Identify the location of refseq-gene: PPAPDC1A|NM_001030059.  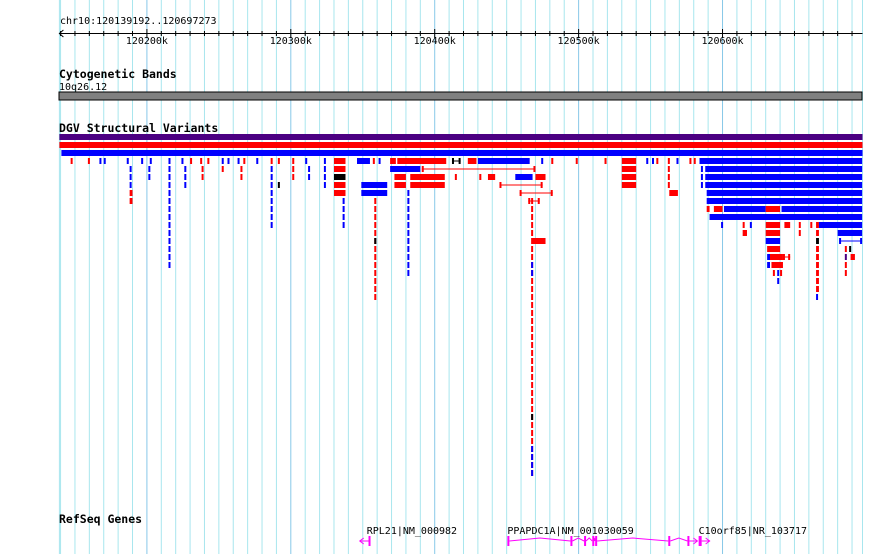
(603, 536).